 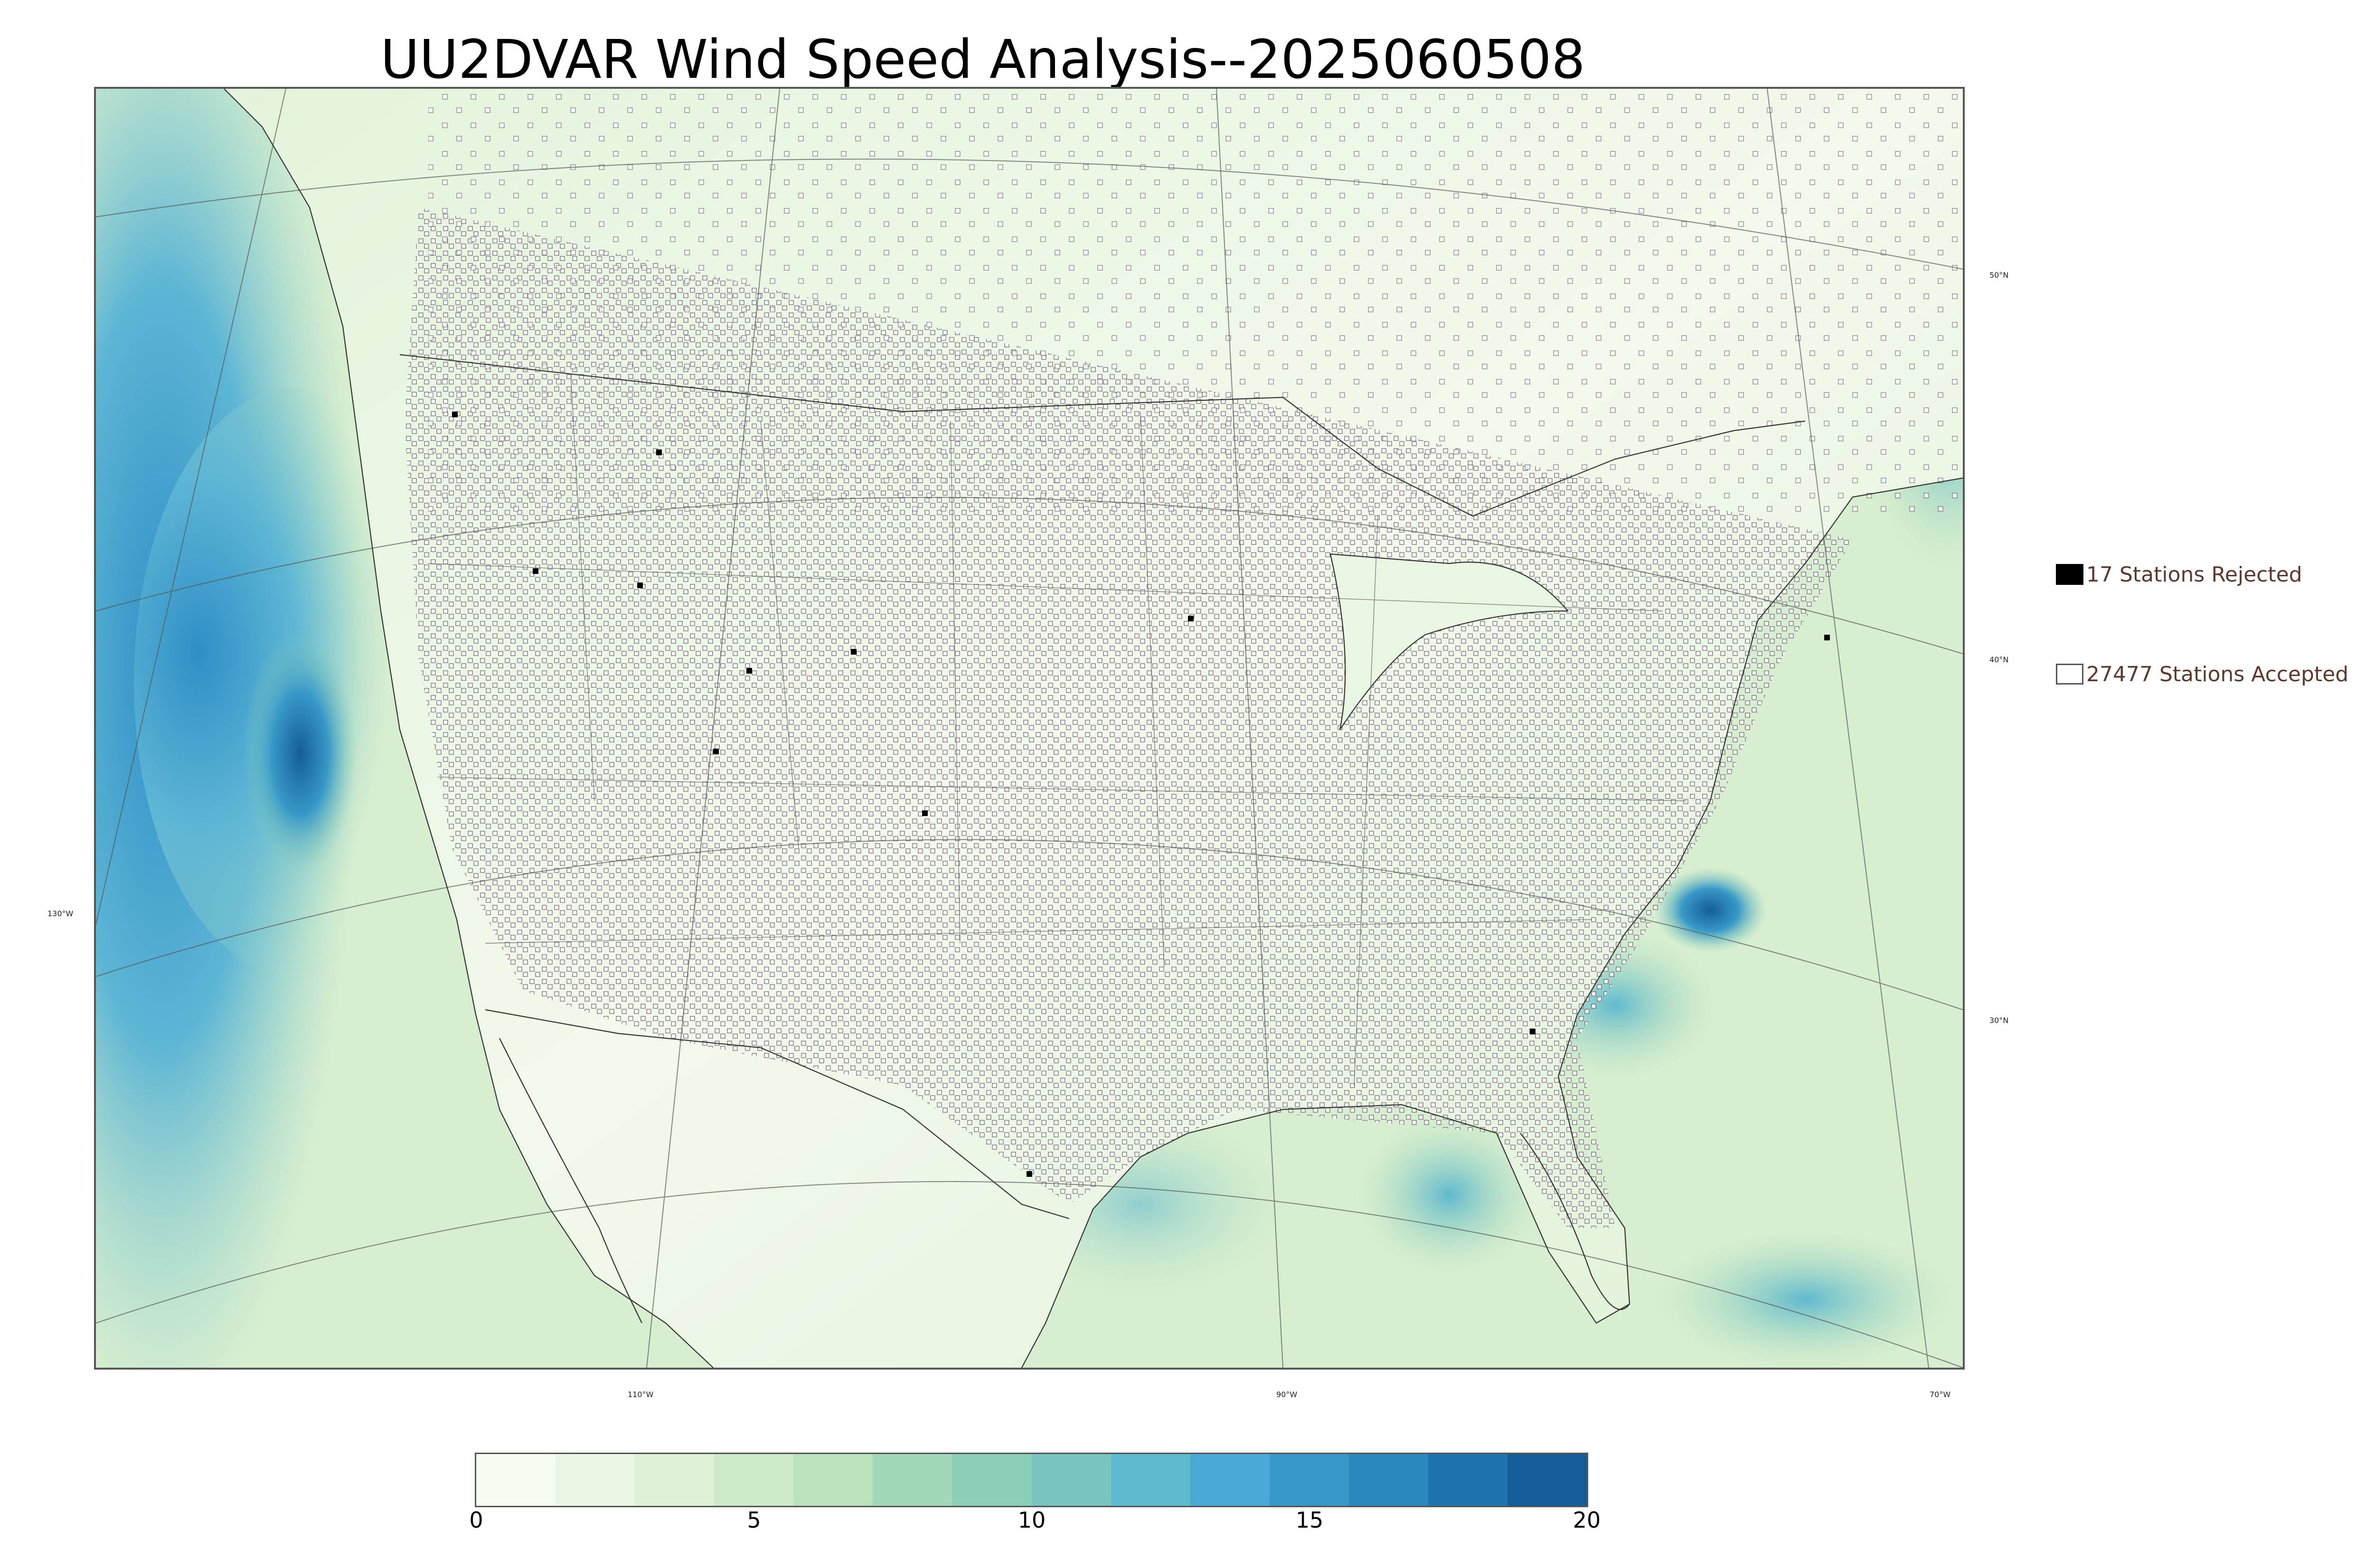 I want to click on legend-rejected: 17 Stations Rejected, so click(x=2179, y=575).